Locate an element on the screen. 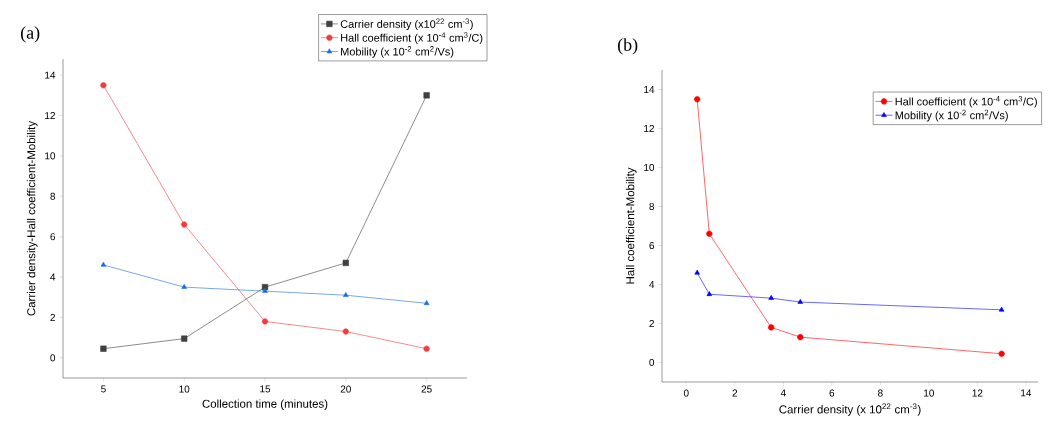 This screenshot has width=1049, height=438. x-tick-label: 14 is located at coordinates (1026, 393).